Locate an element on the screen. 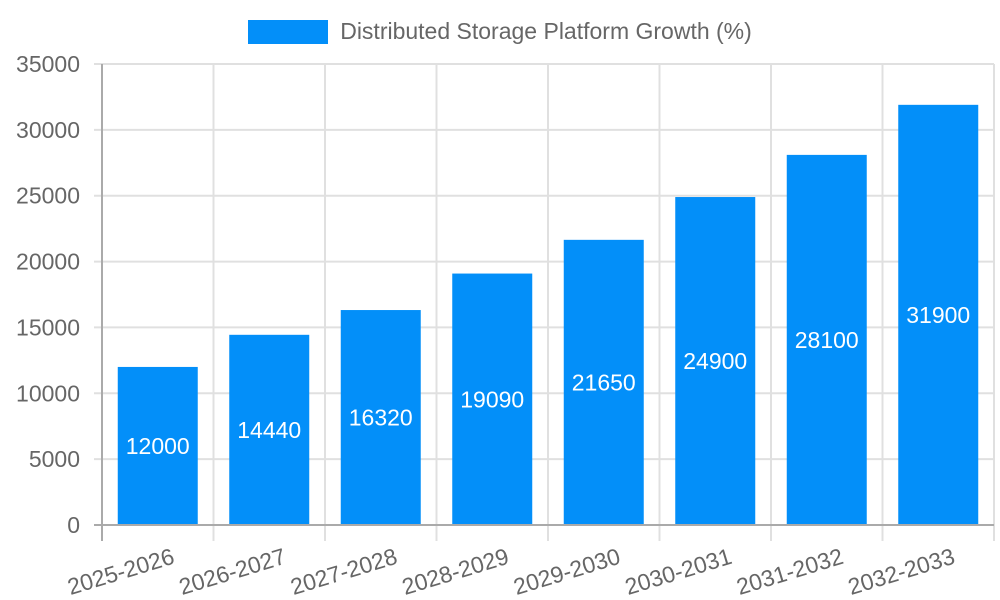  bar-value-label: 24900 is located at coordinates (715, 361).